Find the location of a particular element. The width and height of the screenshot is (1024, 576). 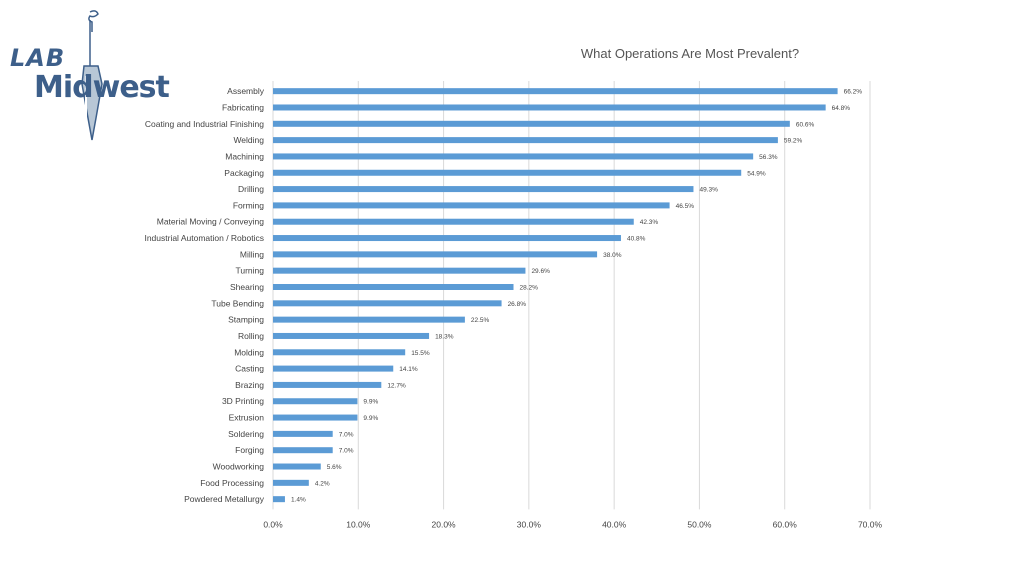

category-label: Stamping is located at coordinates (246, 320).